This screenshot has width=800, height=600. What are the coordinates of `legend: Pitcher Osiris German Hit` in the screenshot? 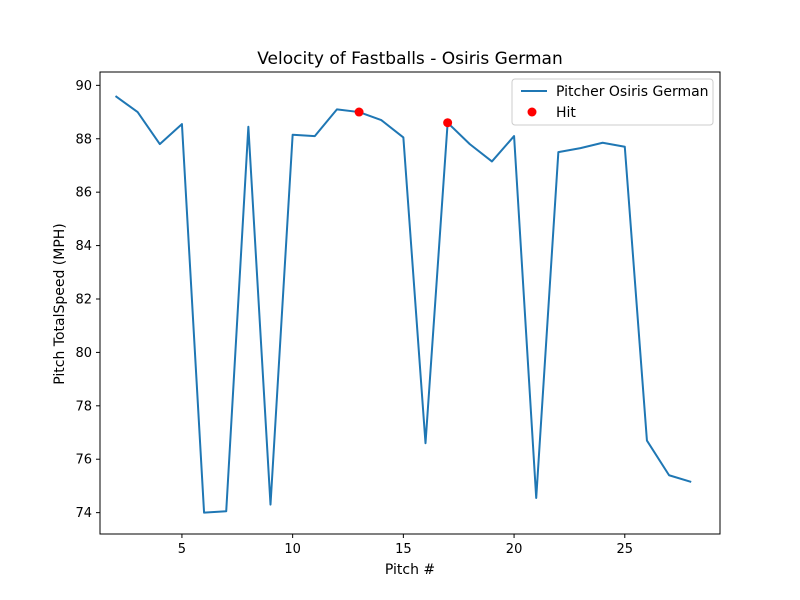 It's located at (612, 102).